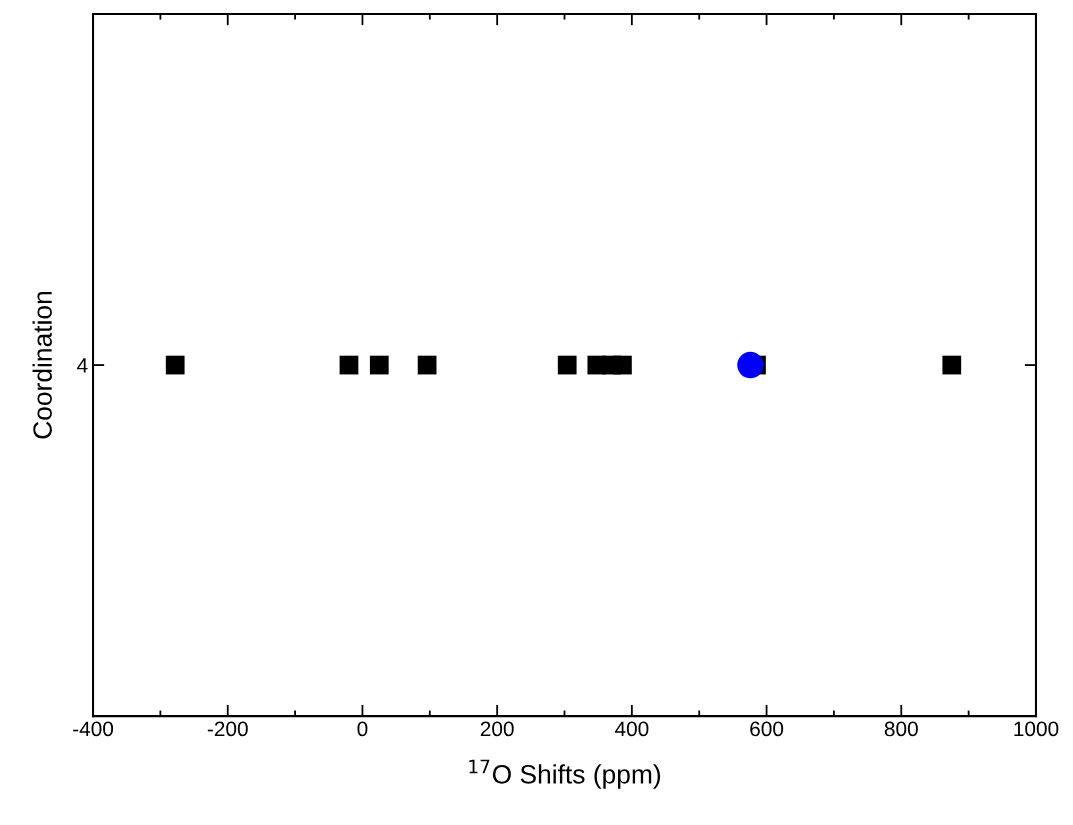  What do you see at coordinates (42, 365) in the screenshot?
I see `y-axis-title: Coordination` at bounding box center [42, 365].